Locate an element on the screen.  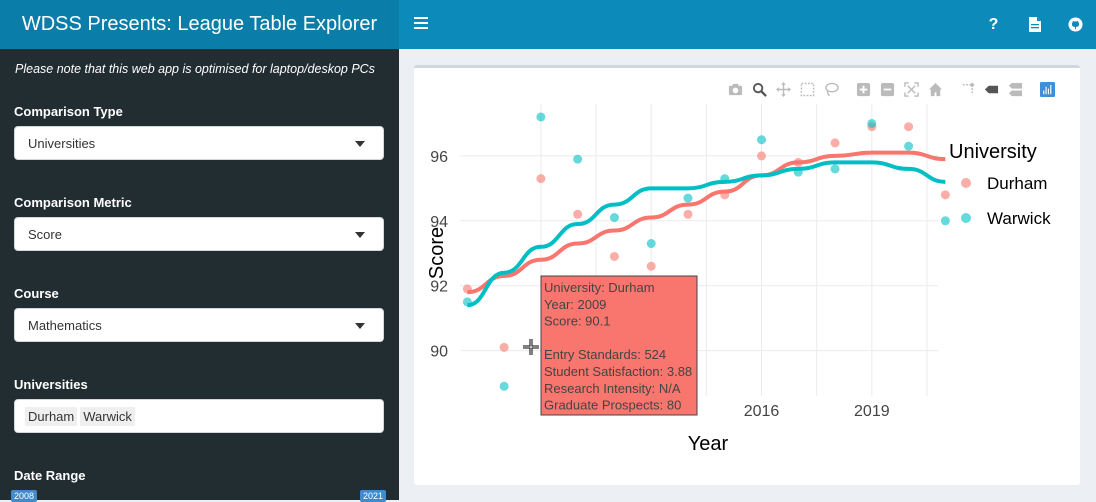
comparison-metric-value: Score is located at coordinates (45, 234).